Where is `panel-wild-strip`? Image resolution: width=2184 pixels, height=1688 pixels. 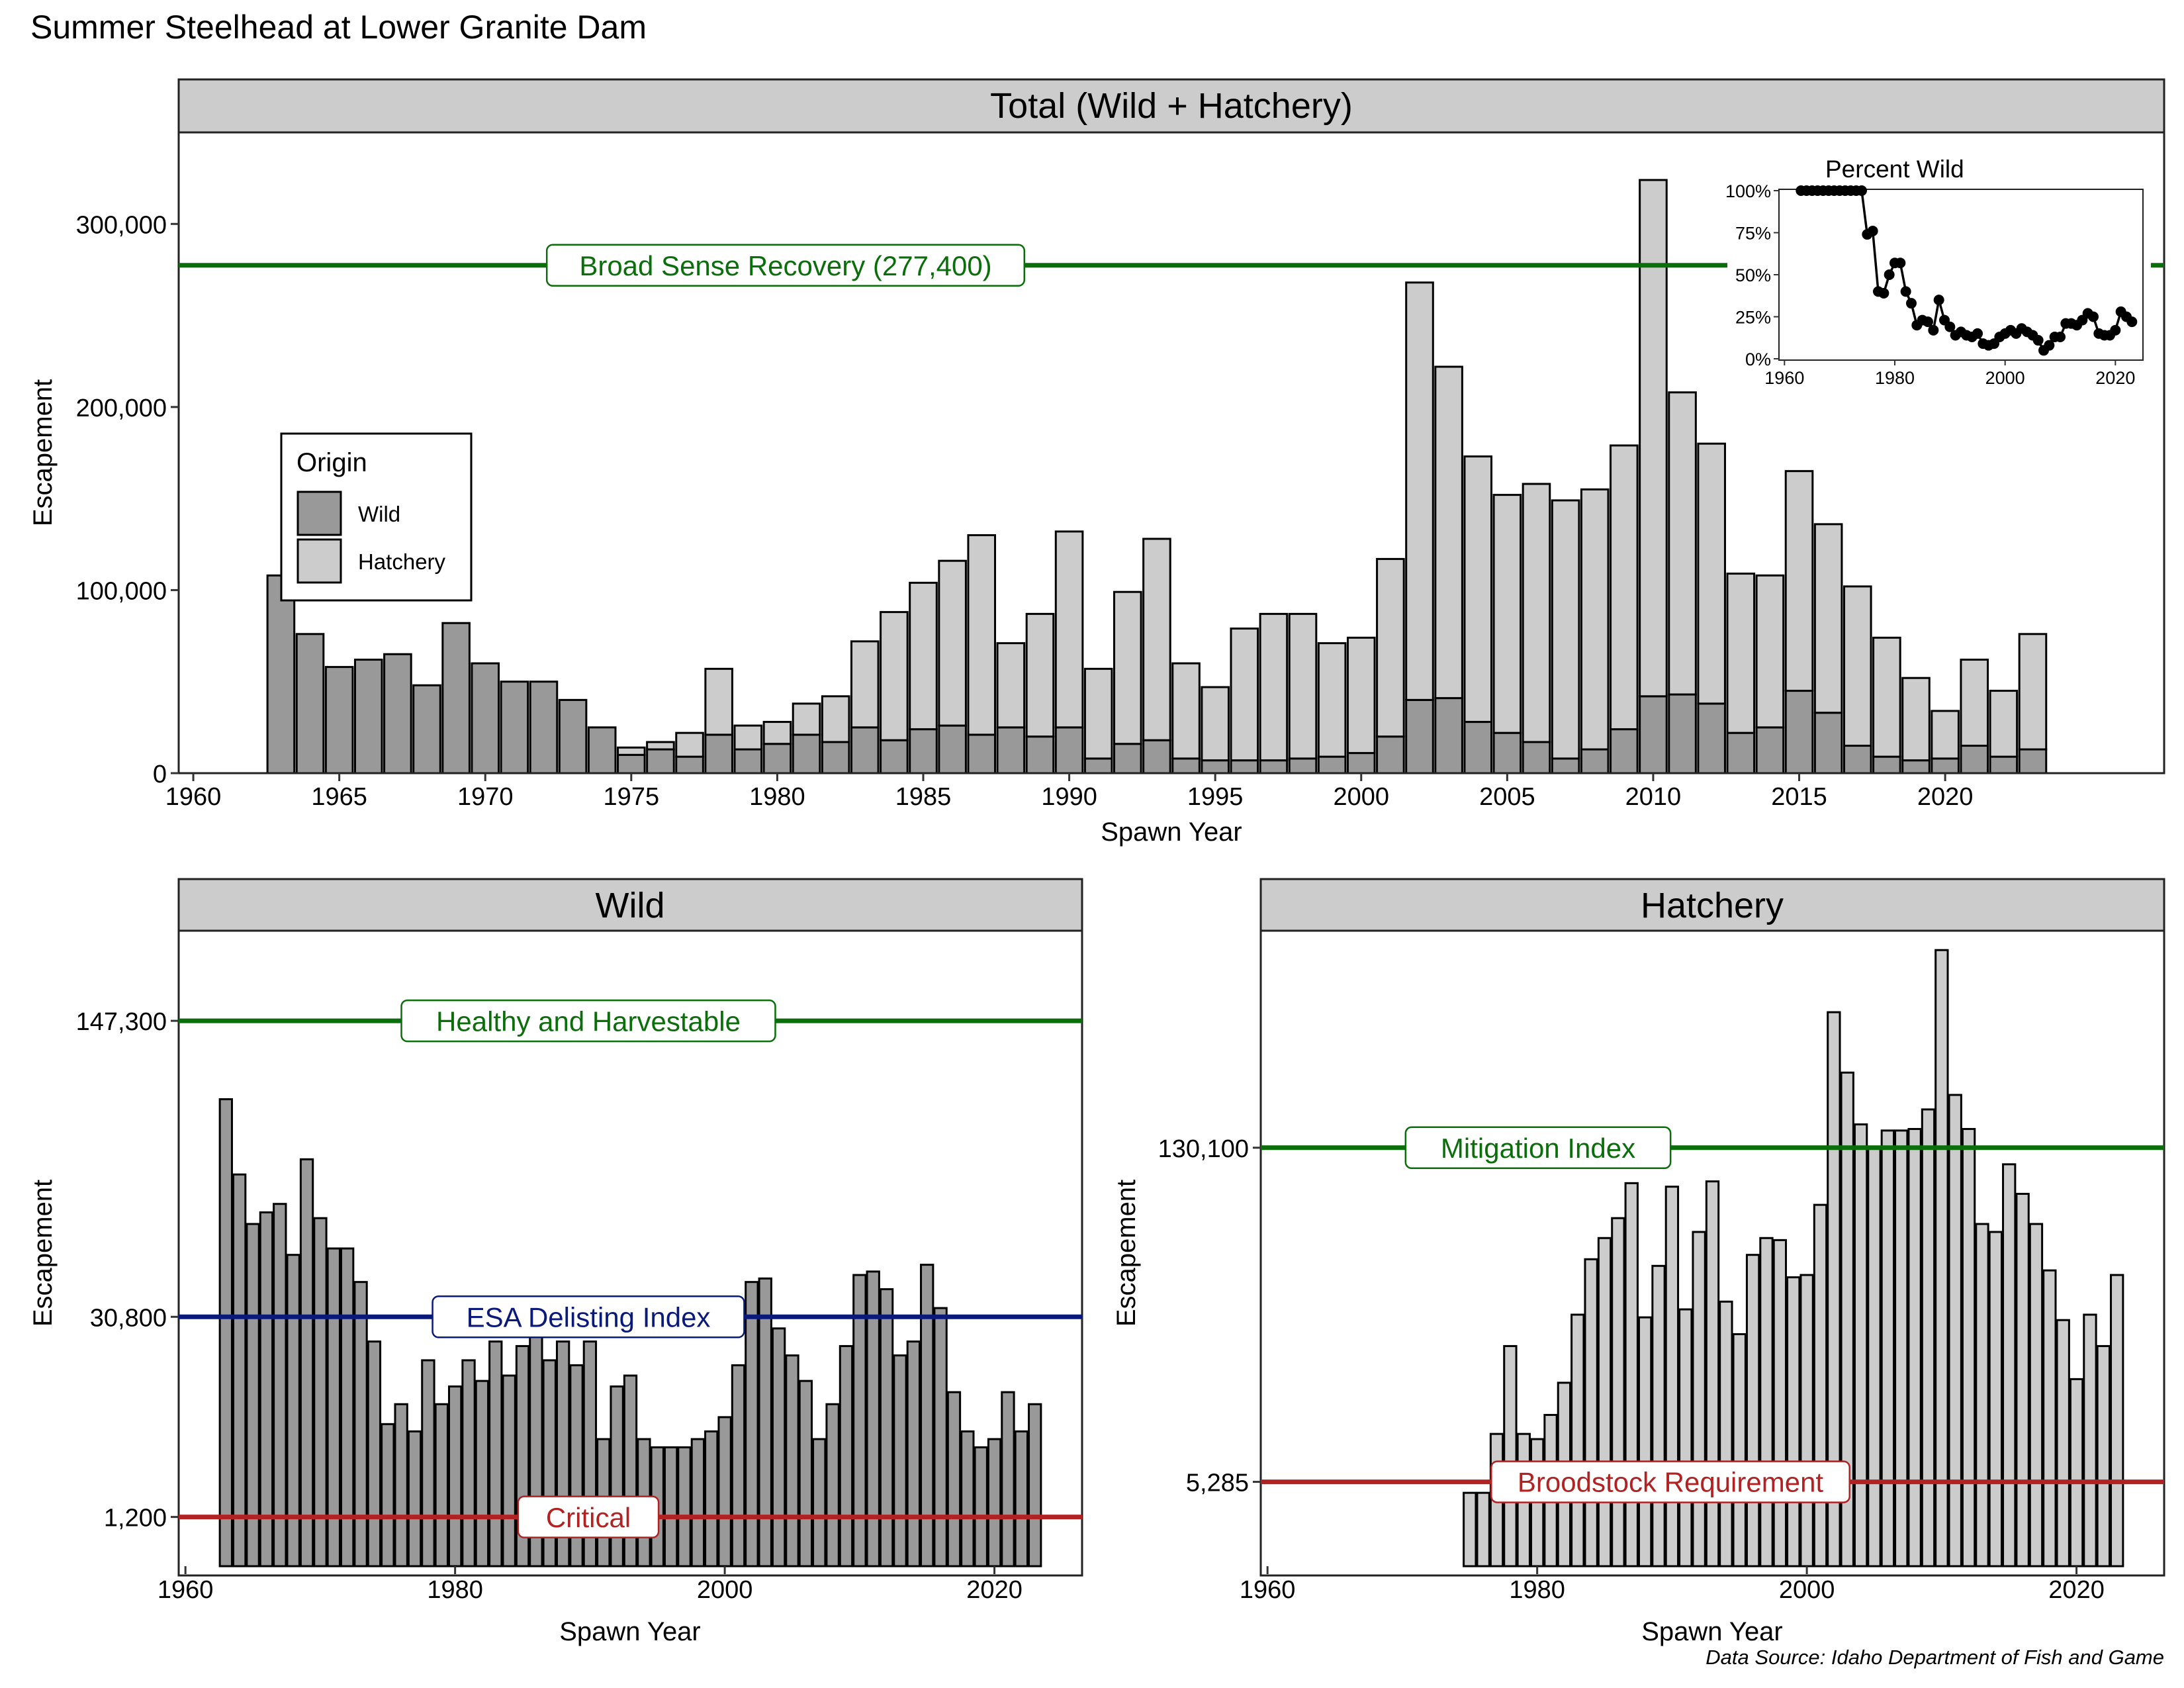 panel-wild-strip is located at coordinates (630, 905).